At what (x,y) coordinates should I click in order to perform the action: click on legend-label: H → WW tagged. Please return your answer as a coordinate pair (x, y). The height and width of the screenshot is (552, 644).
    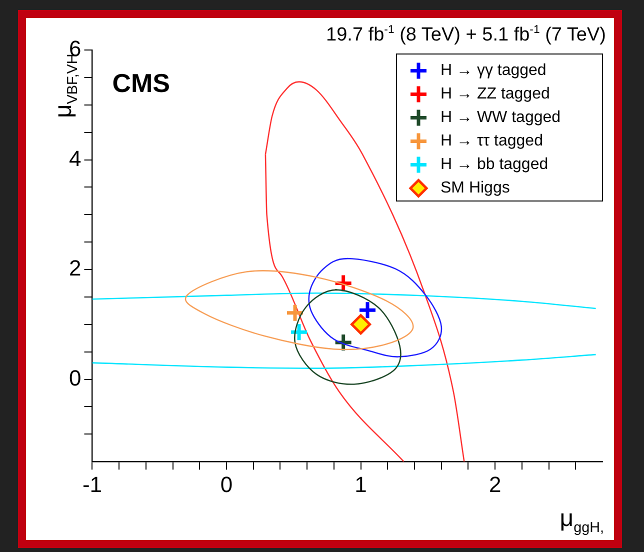
    Looking at the image, I should click on (500, 117).